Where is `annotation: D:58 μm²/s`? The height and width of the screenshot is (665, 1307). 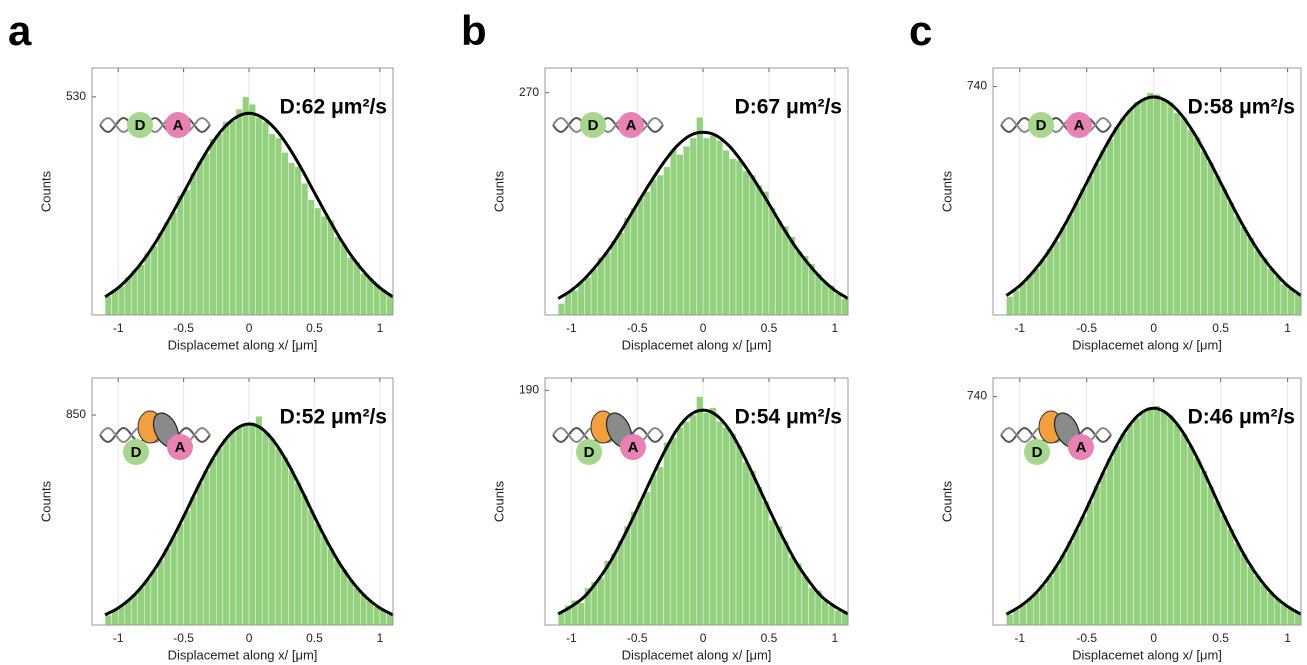
annotation: D:58 μm²/s is located at coordinates (1241, 107).